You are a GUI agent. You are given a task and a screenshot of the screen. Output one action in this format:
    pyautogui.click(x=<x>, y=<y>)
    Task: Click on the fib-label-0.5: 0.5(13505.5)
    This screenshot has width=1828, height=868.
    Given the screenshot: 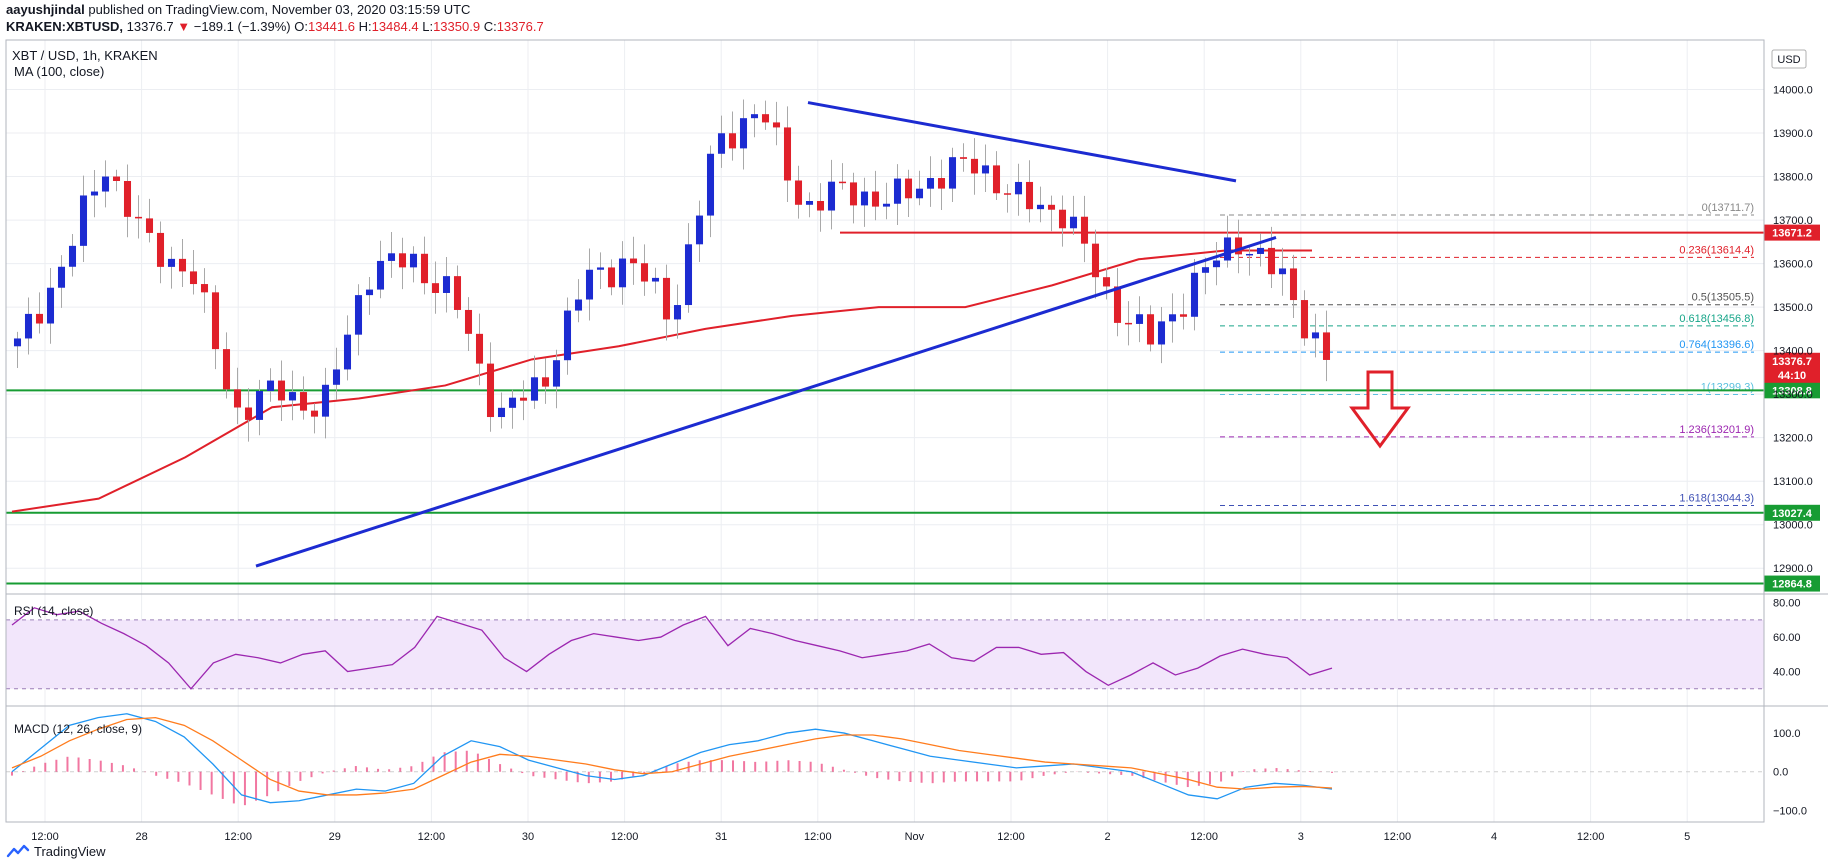 What is the action you would take?
    pyautogui.click(x=1723, y=298)
    